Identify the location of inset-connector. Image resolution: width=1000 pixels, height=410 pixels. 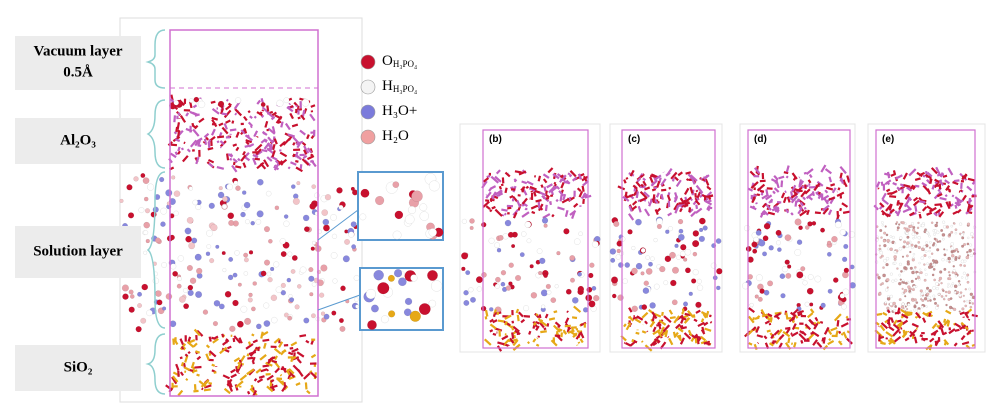
(338, 225).